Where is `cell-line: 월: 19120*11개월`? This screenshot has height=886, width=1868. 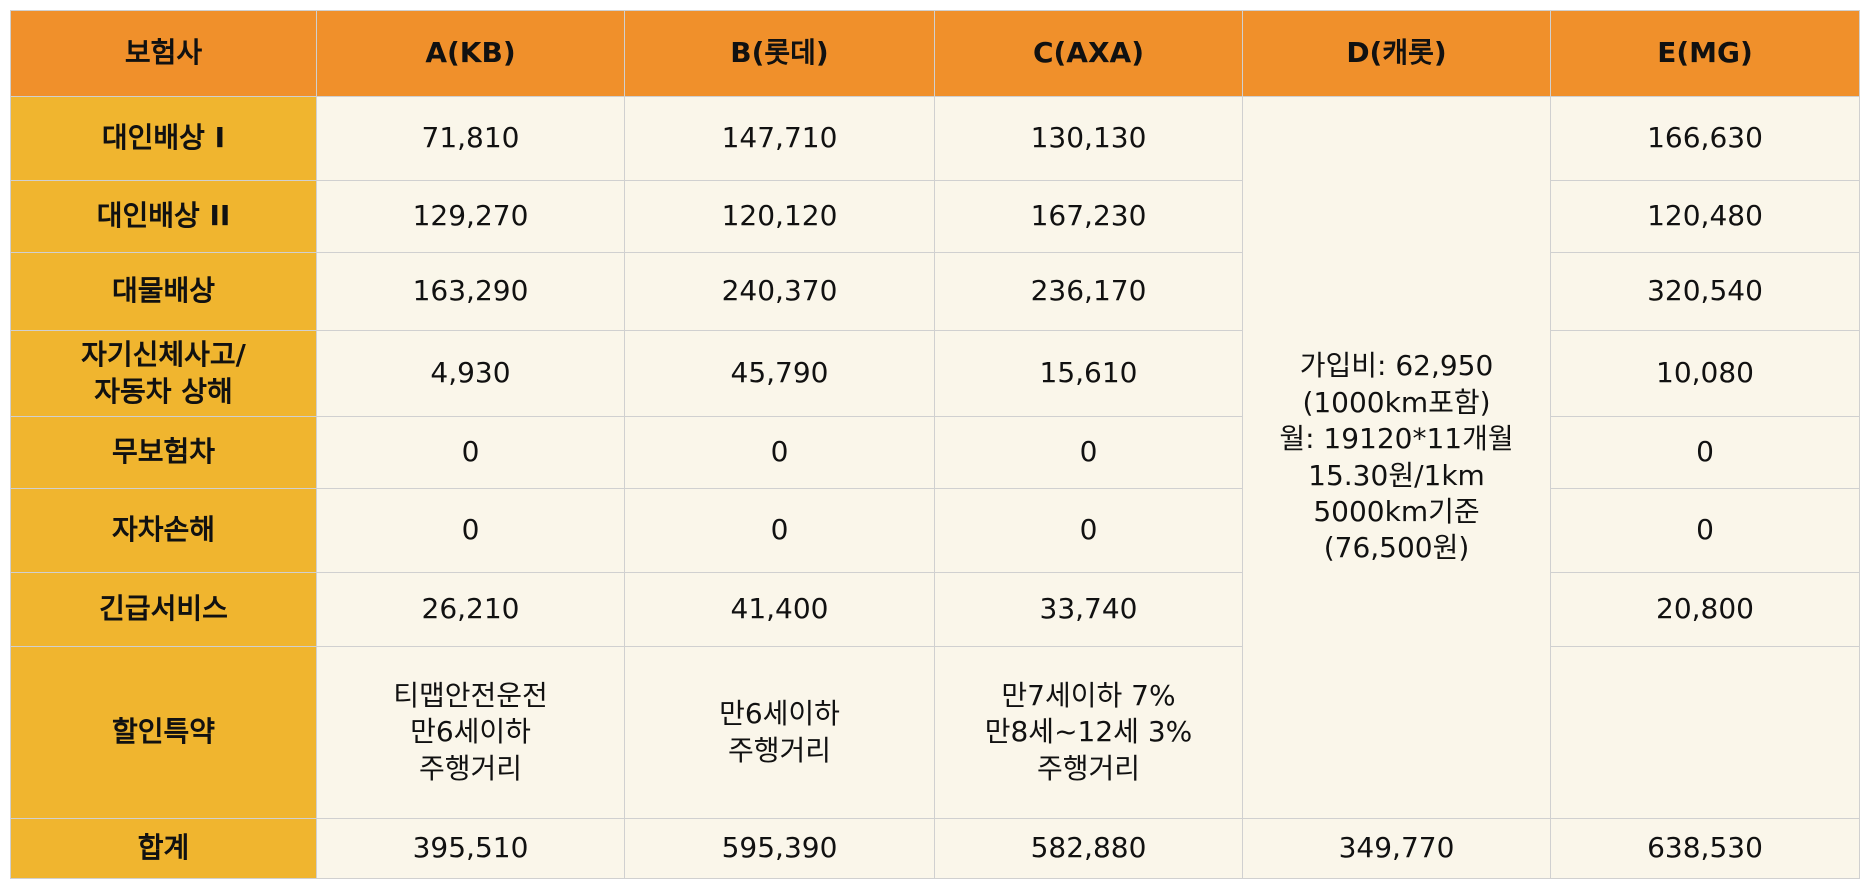 cell-line: 월: 19120*11개월 is located at coordinates (1396, 439).